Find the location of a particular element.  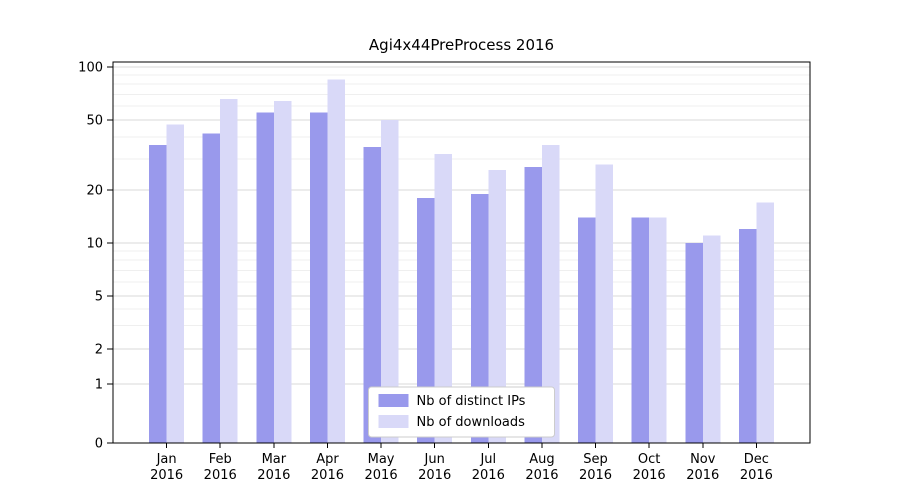

bar-distinct-ips-apr is located at coordinates (318, 277).